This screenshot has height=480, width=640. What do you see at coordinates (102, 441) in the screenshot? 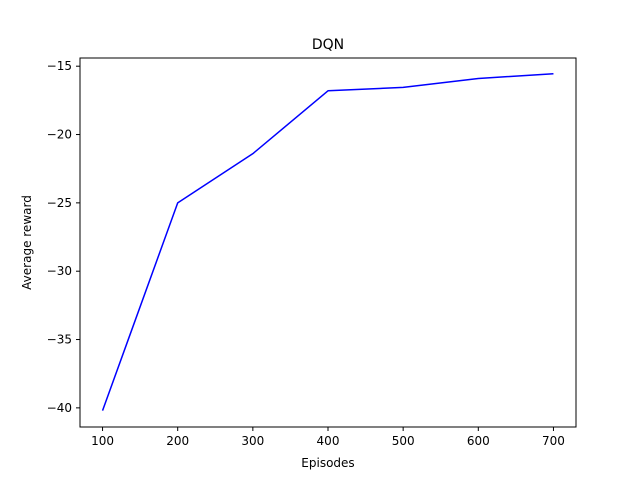
I see `x-tick-label: 100` at bounding box center [102, 441].